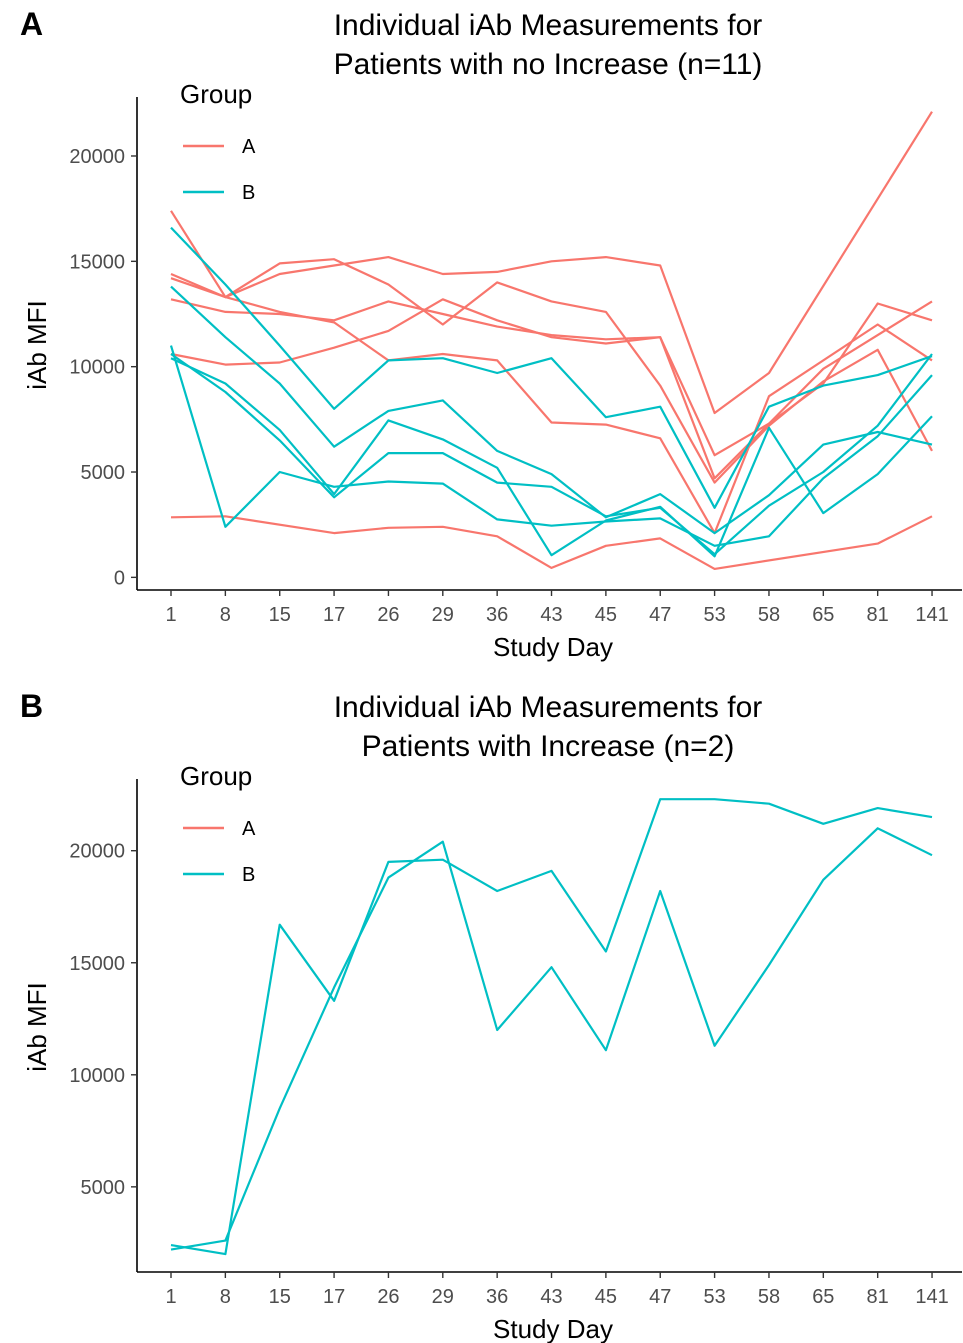 This screenshot has height=1343, width=963. Describe the element at coordinates (878, 1297) in the screenshot. I see `panel-b-x-tick-label: 81` at that location.